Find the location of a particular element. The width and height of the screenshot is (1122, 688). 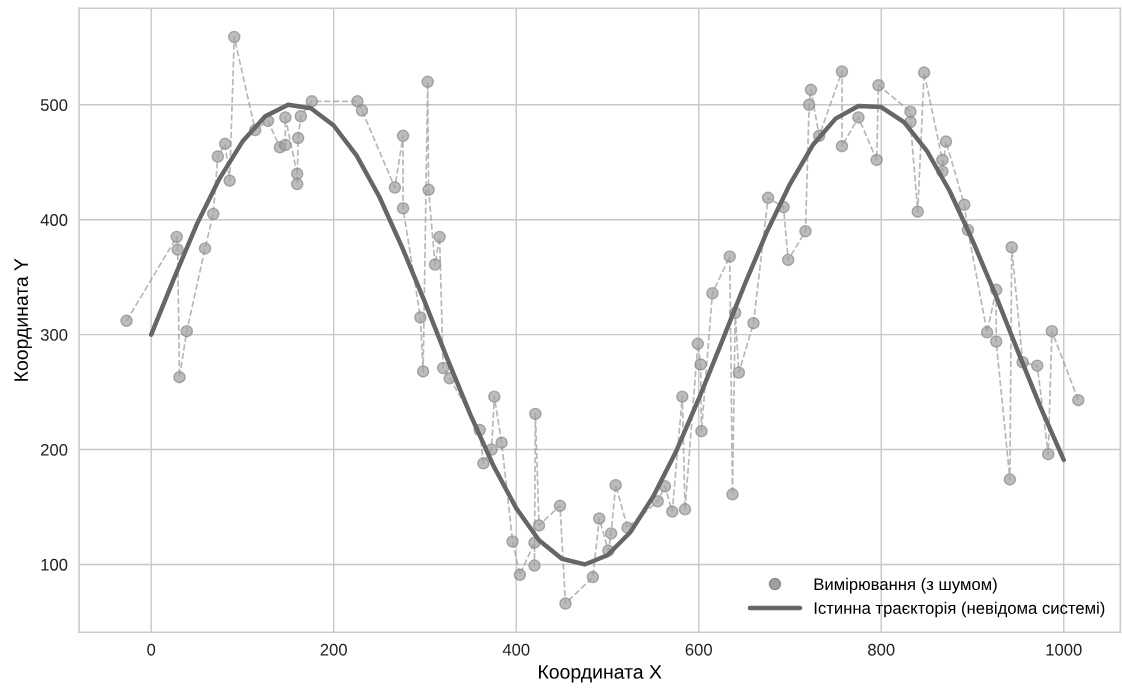

y-tick-label: 500 is located at coordinates (54, 105).